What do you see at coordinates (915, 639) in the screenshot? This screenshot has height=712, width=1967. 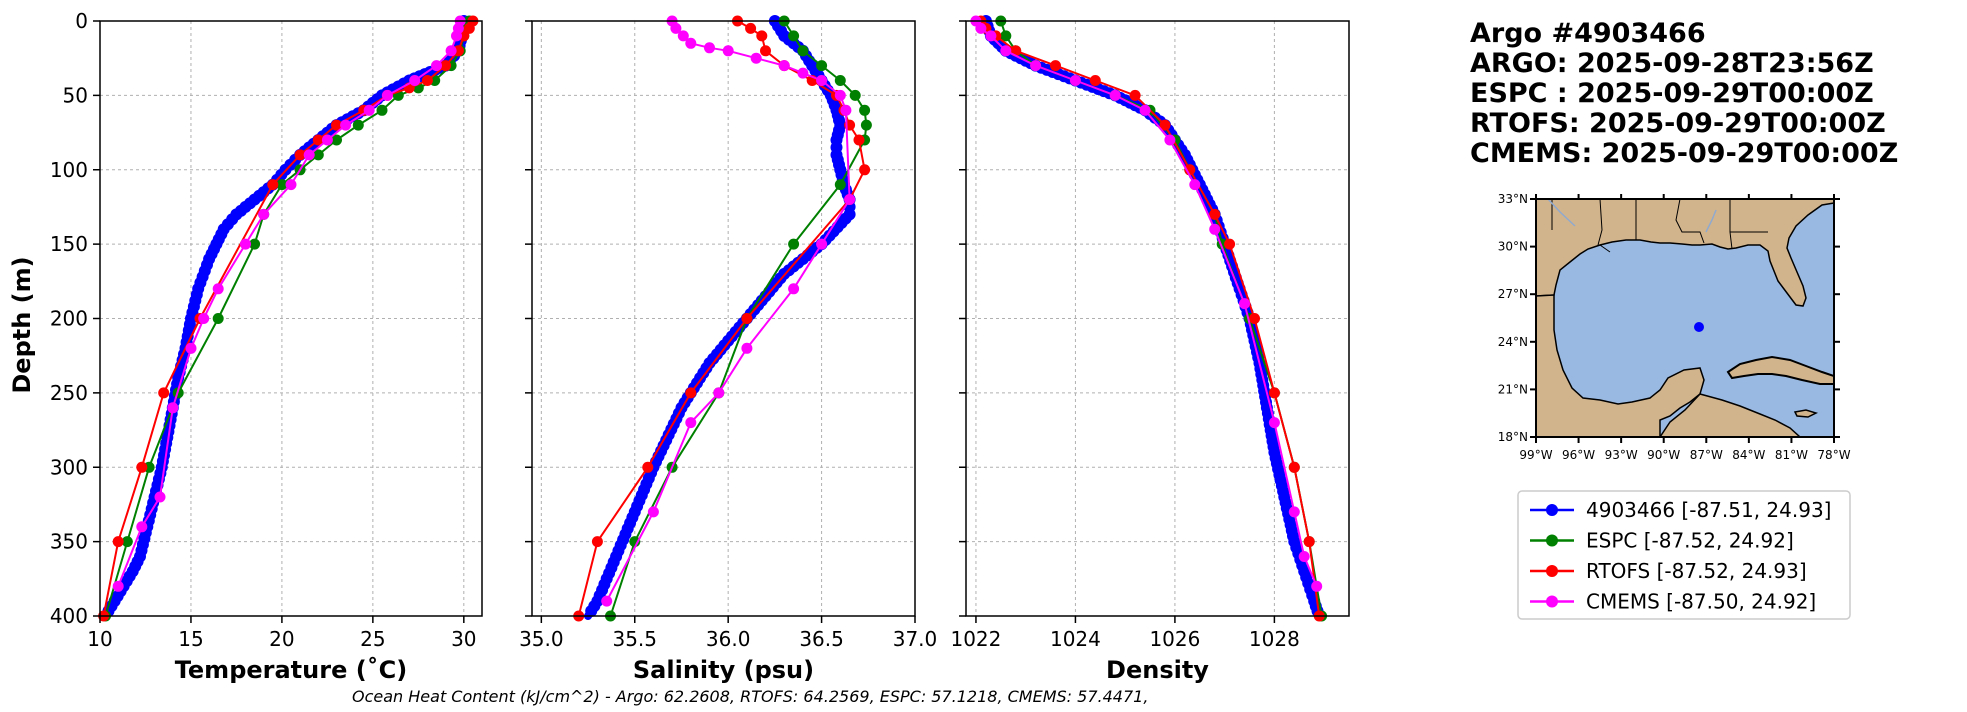 I see `salinity-xtick-label: 37.0` at bounding box center [915, 639].